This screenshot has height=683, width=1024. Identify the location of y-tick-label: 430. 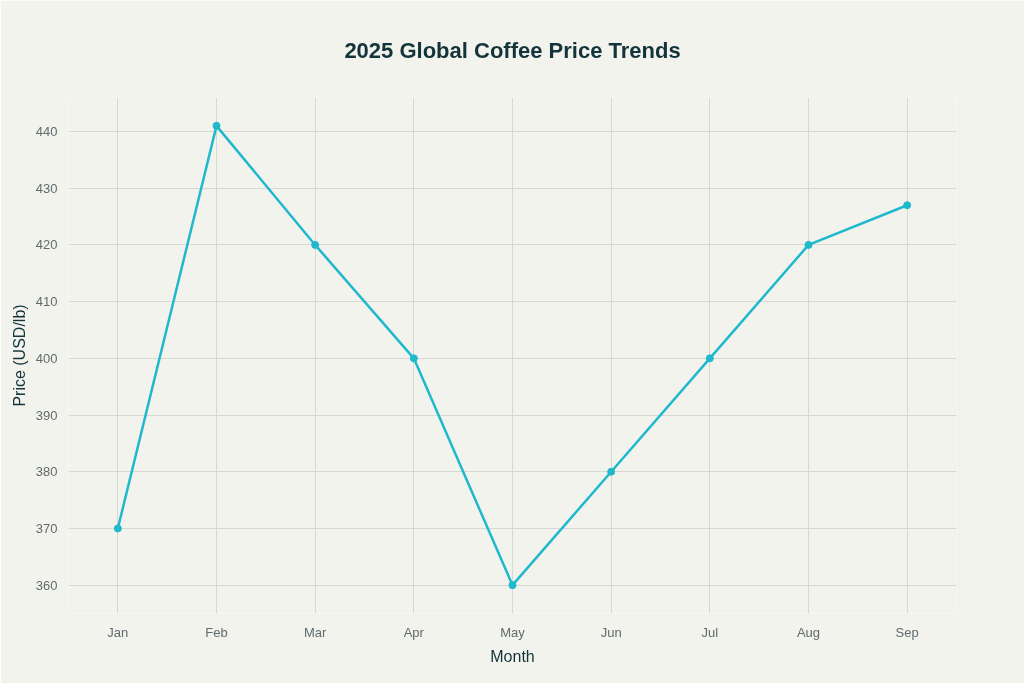
(46, 188).